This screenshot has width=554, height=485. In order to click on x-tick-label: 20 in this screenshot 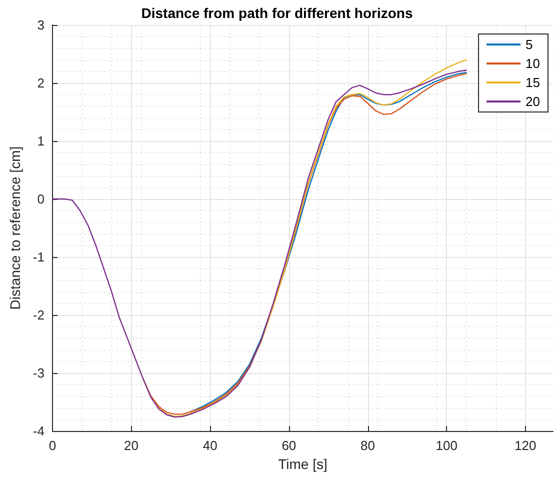, I will do `click(131, 445)`.